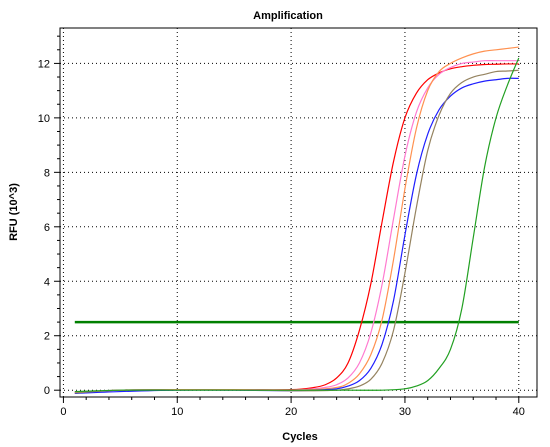  What do you see at coordinates (47, 391) in the screenshot?
I see `y-tick-label: 0` at bounding box center [47, 391].